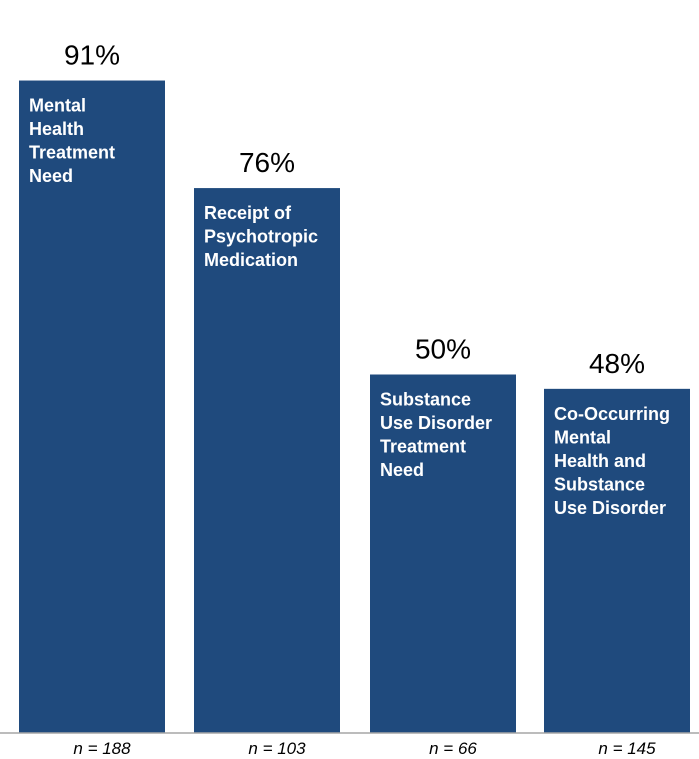  I want to click on category-label-2: Receipt of Psychotropic Medication, so click(261, 236).